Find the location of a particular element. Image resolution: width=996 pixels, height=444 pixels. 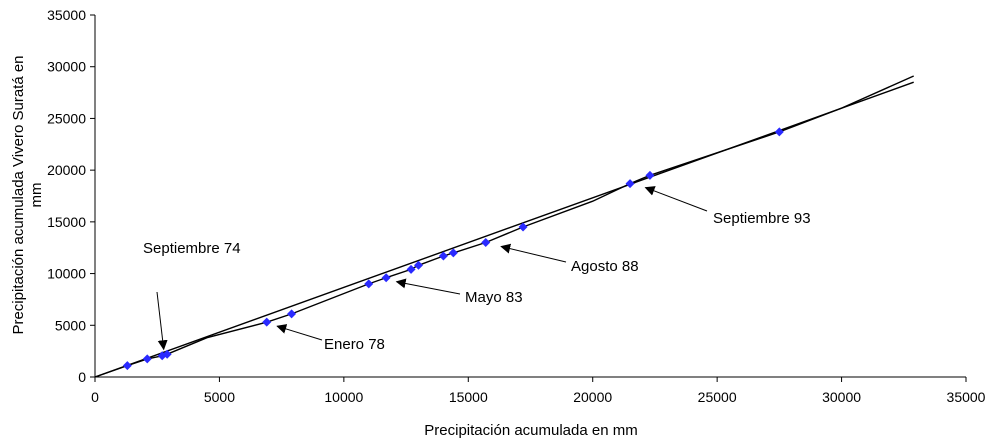

x-tick-label: 20000 is located at coordinates (592, 397).